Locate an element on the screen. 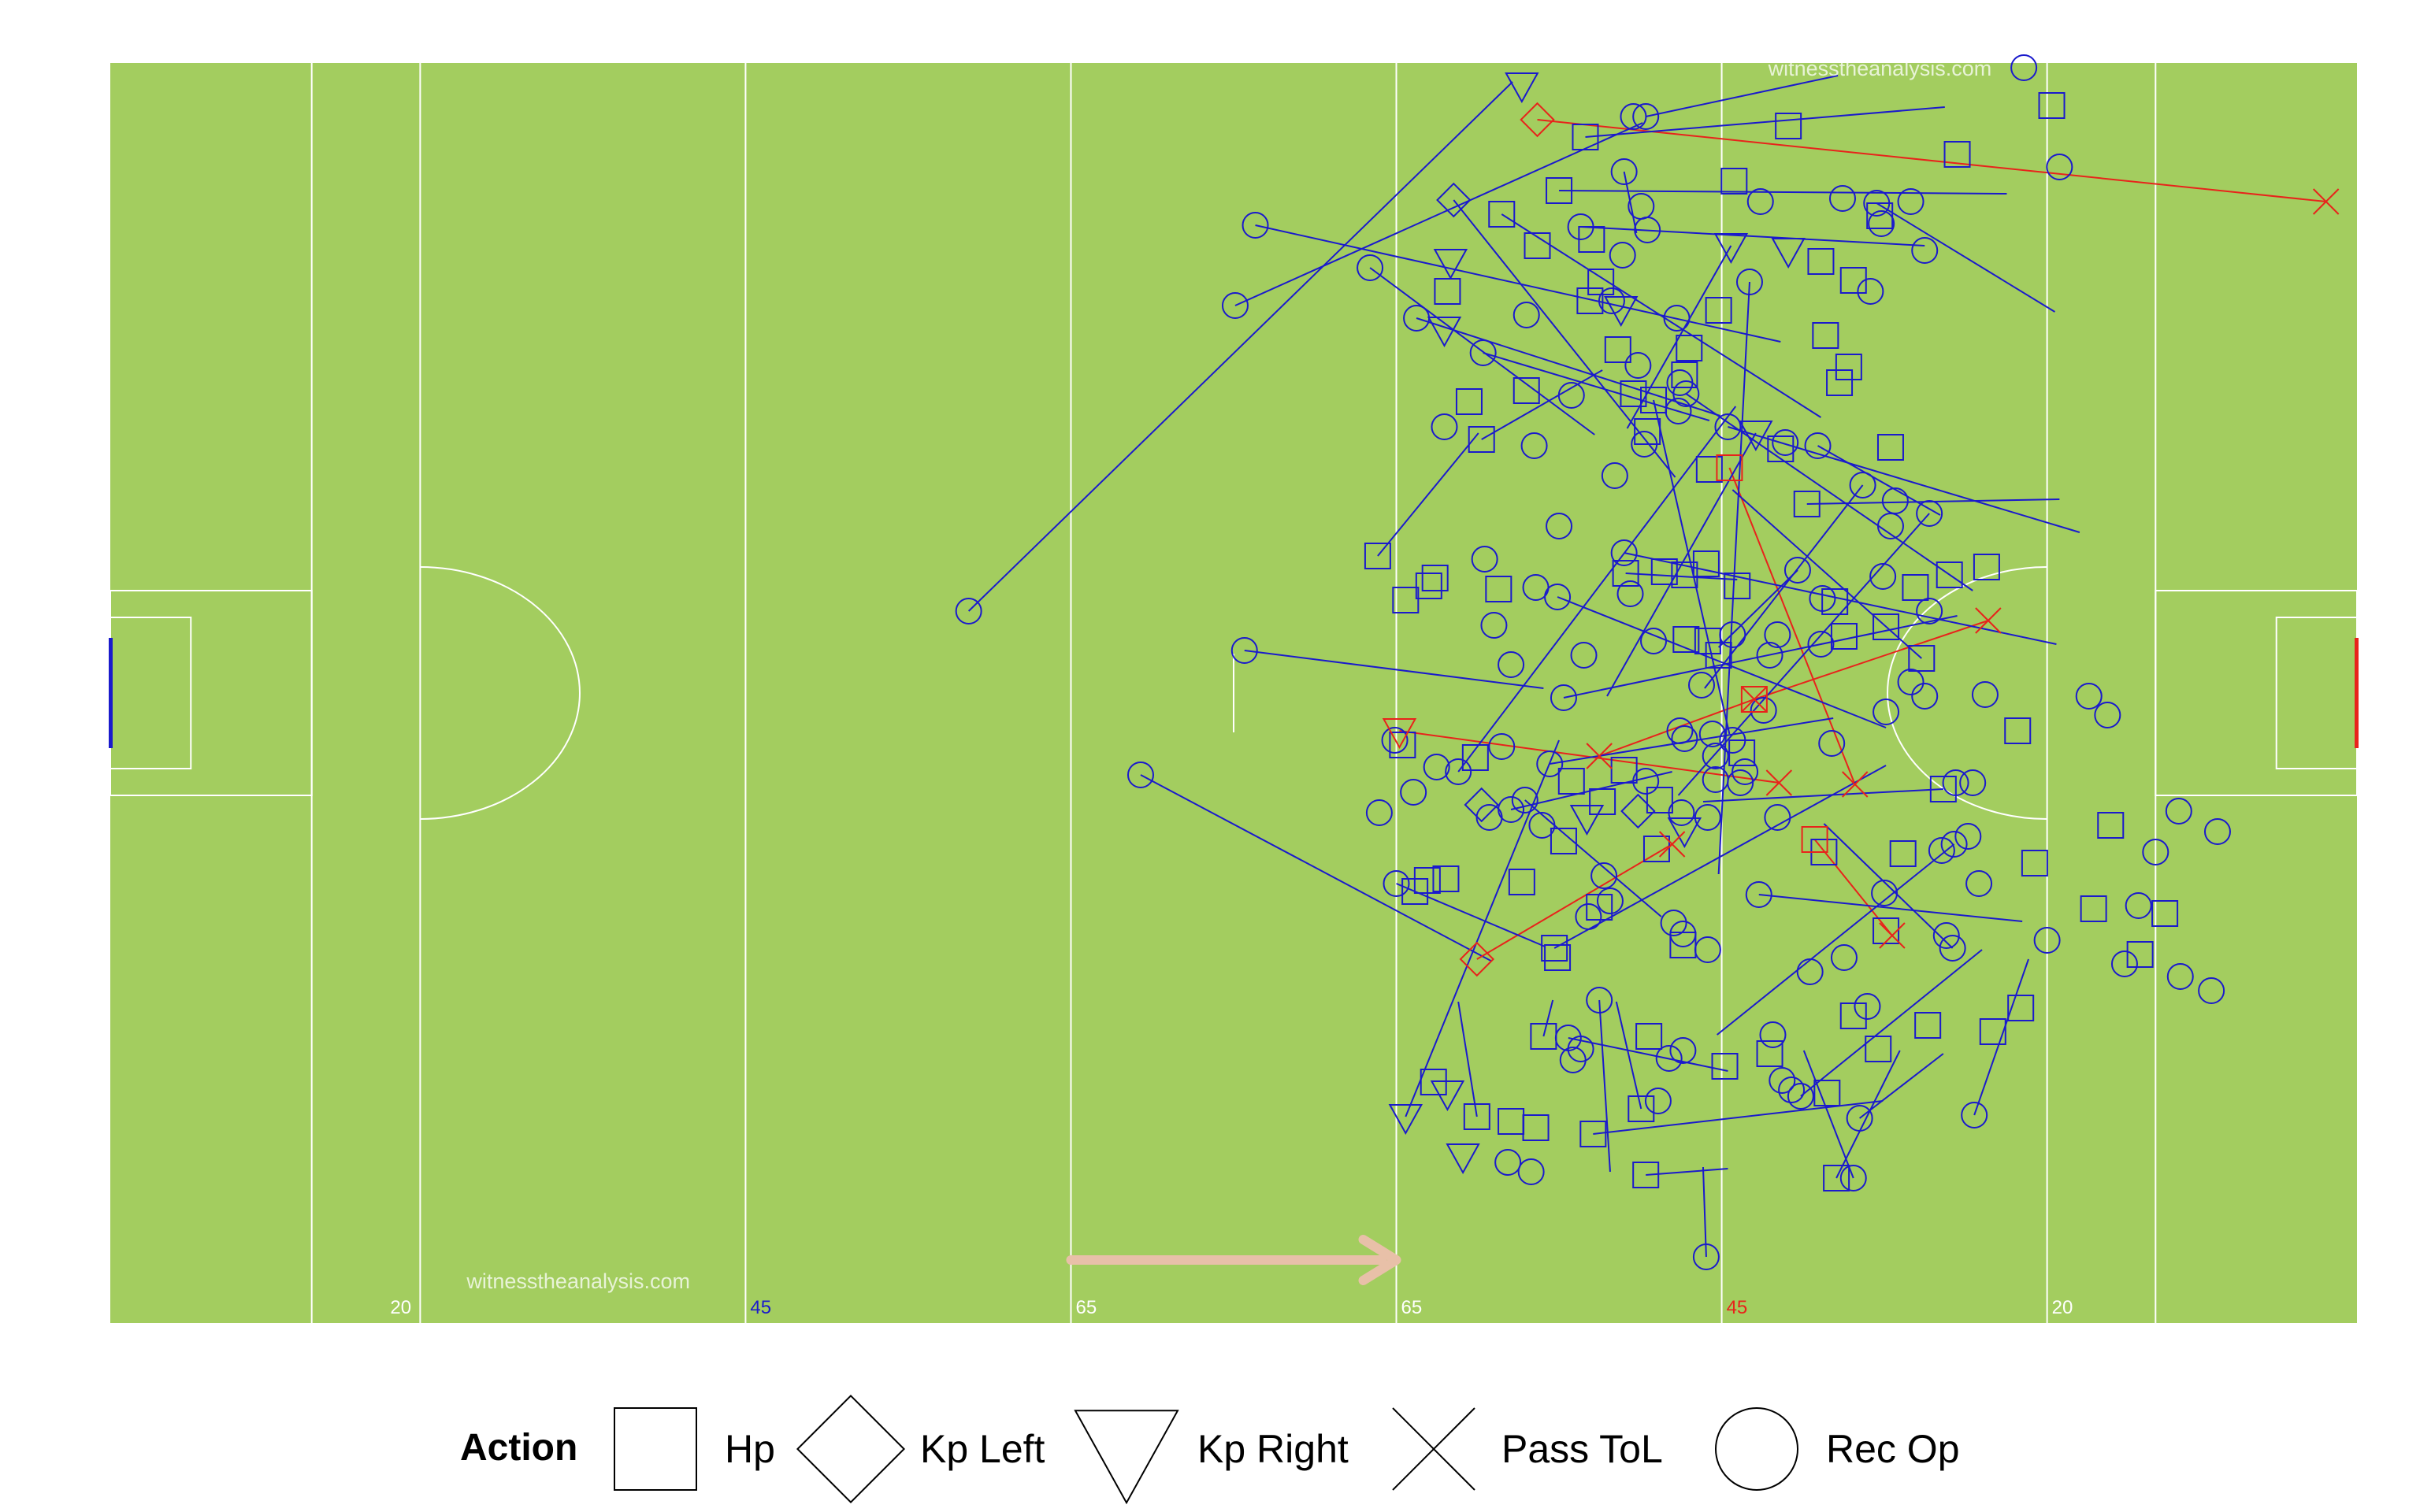  watermark: witnesstheanalysis.com is located at coordinates (1880, 68).